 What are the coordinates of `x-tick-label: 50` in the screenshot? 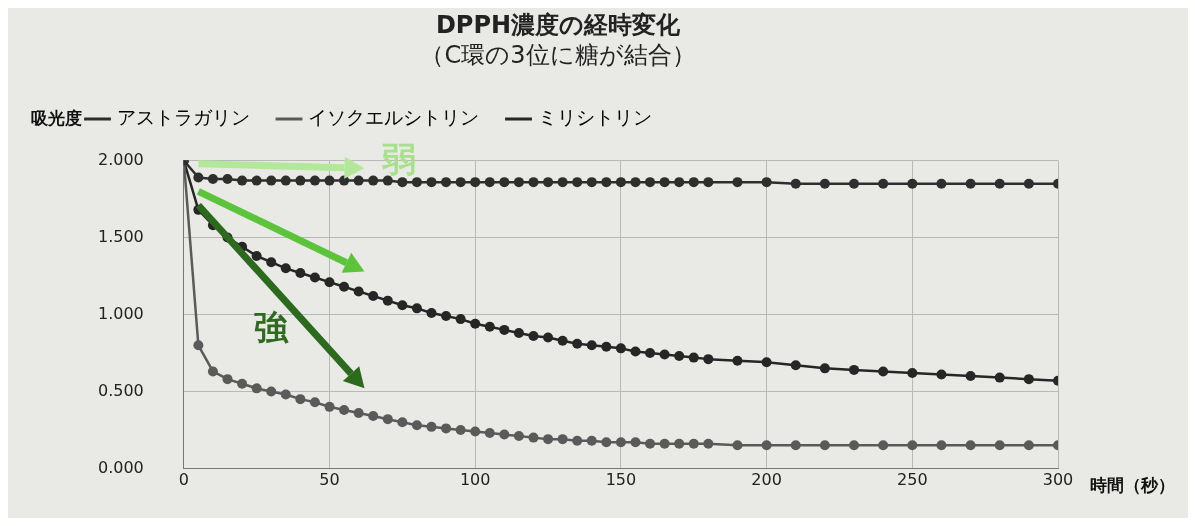 It's located at (329, 480).